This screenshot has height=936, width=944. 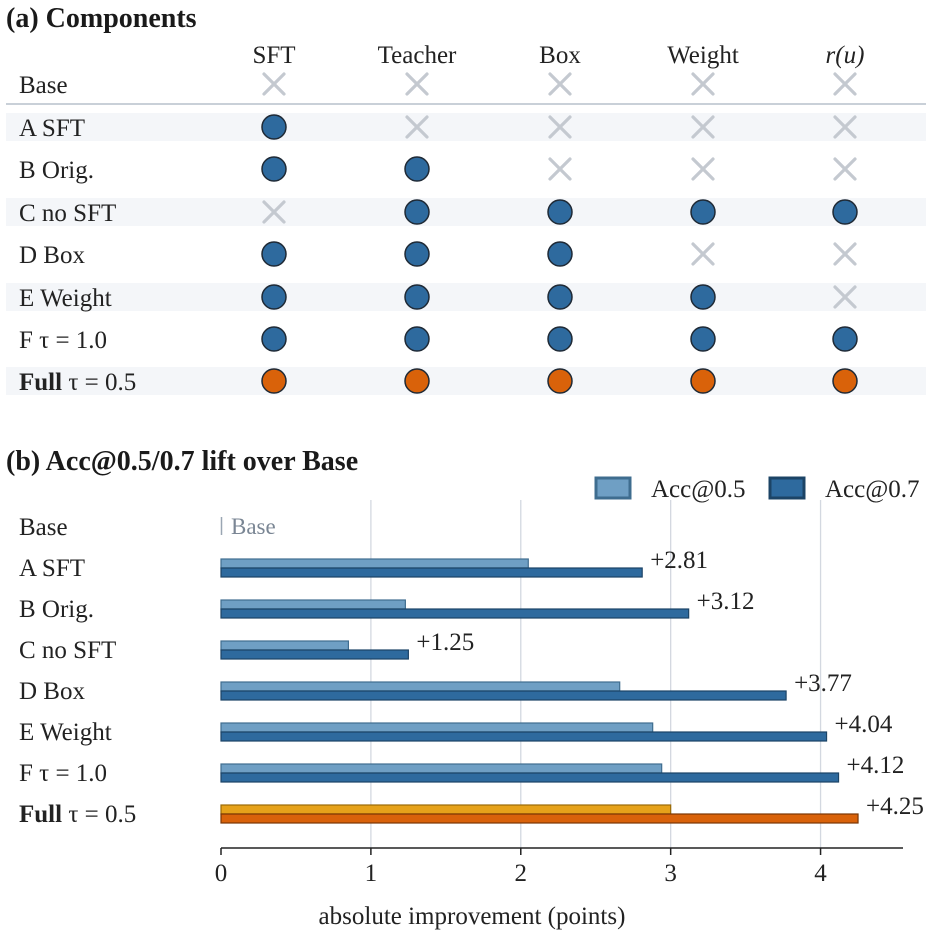 What do you see at coordinates (698, 489) in the screenshot?
I see `legend-label: Acc@0.5` at bounding box center [698, 489].